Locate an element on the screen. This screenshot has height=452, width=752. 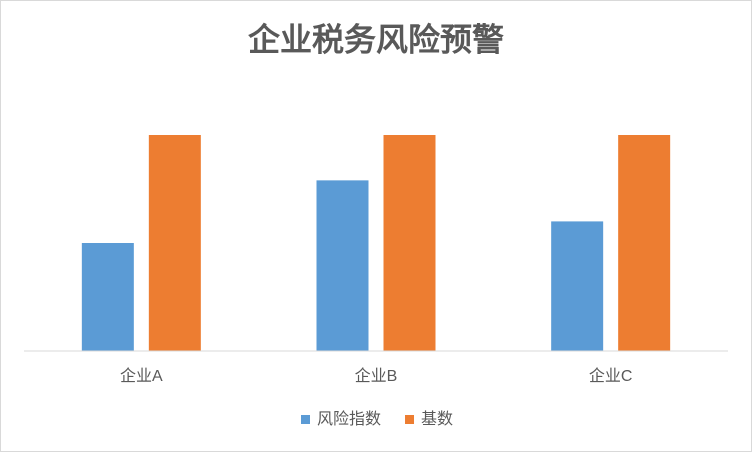
x-tick-label: 企业A is located at coordinates (141, 376).